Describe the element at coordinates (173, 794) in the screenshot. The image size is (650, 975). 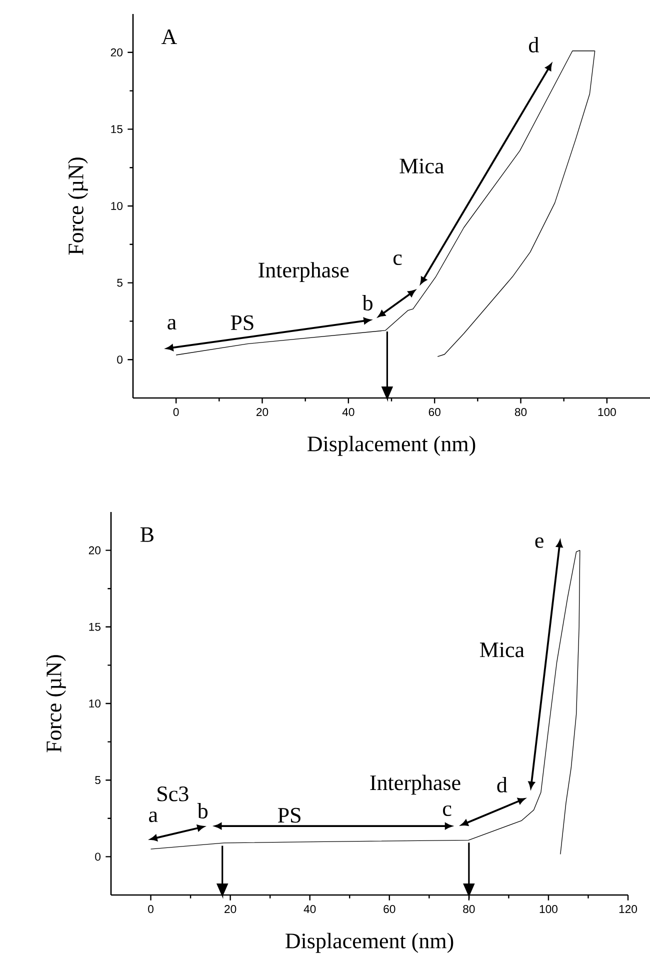
I see `annotation: Sc3` at that location.